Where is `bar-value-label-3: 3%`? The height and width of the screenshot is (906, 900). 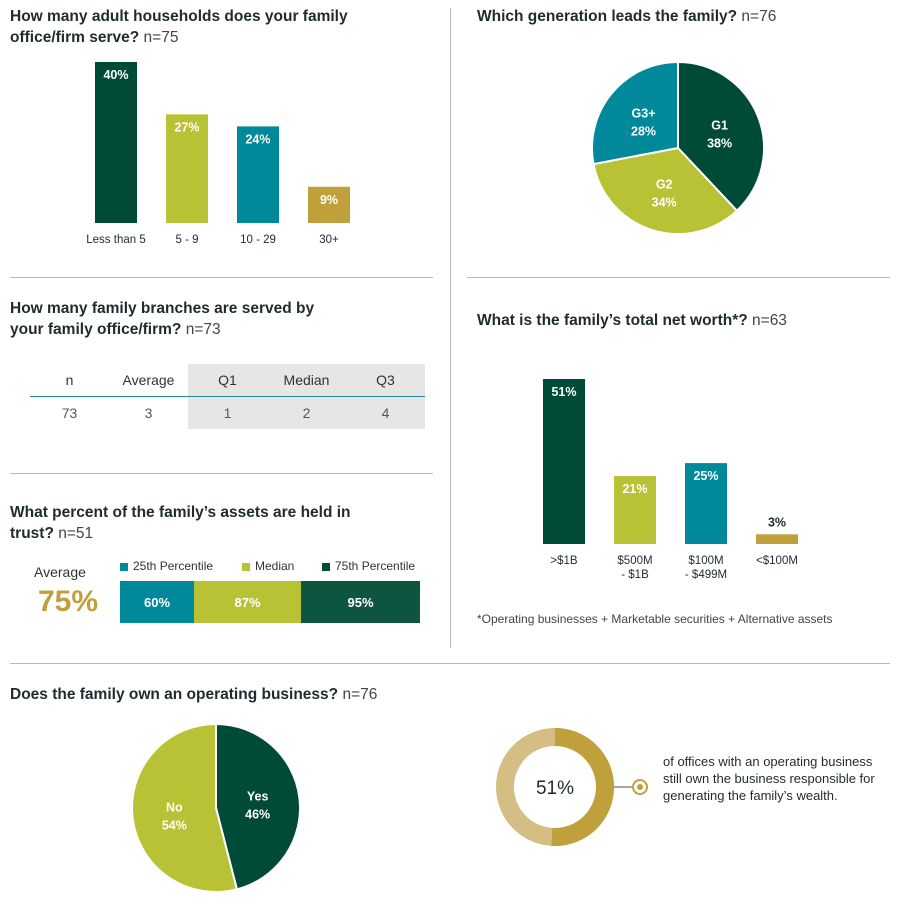
bar-value-label-3: 3% is located at coordinates (777, 522).